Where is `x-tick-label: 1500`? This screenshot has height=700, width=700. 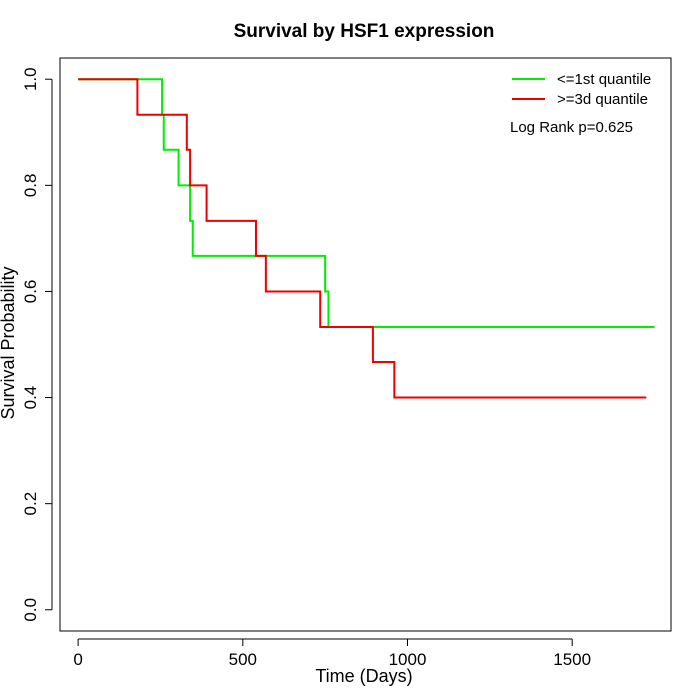
x-tick-label: 1500 is located at coordinates (572, 659).